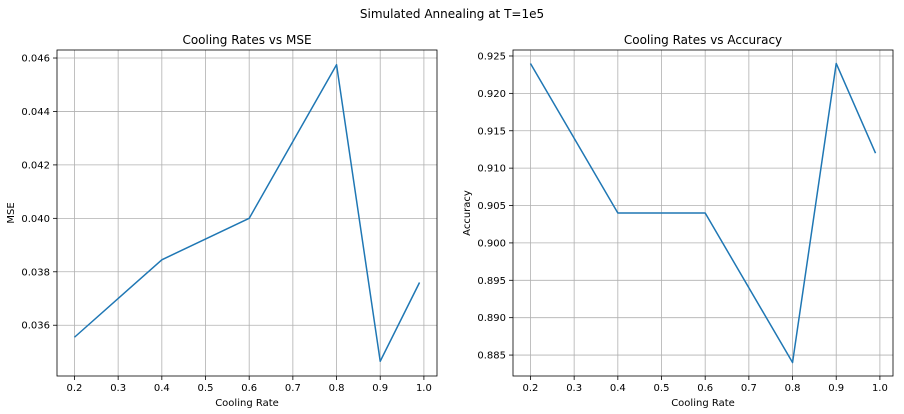 This screenshot has height=414, width=904. Describe the element at coordinates (491, 318) in the screenshot. I see `y-tick-label: 0.890` at that location.